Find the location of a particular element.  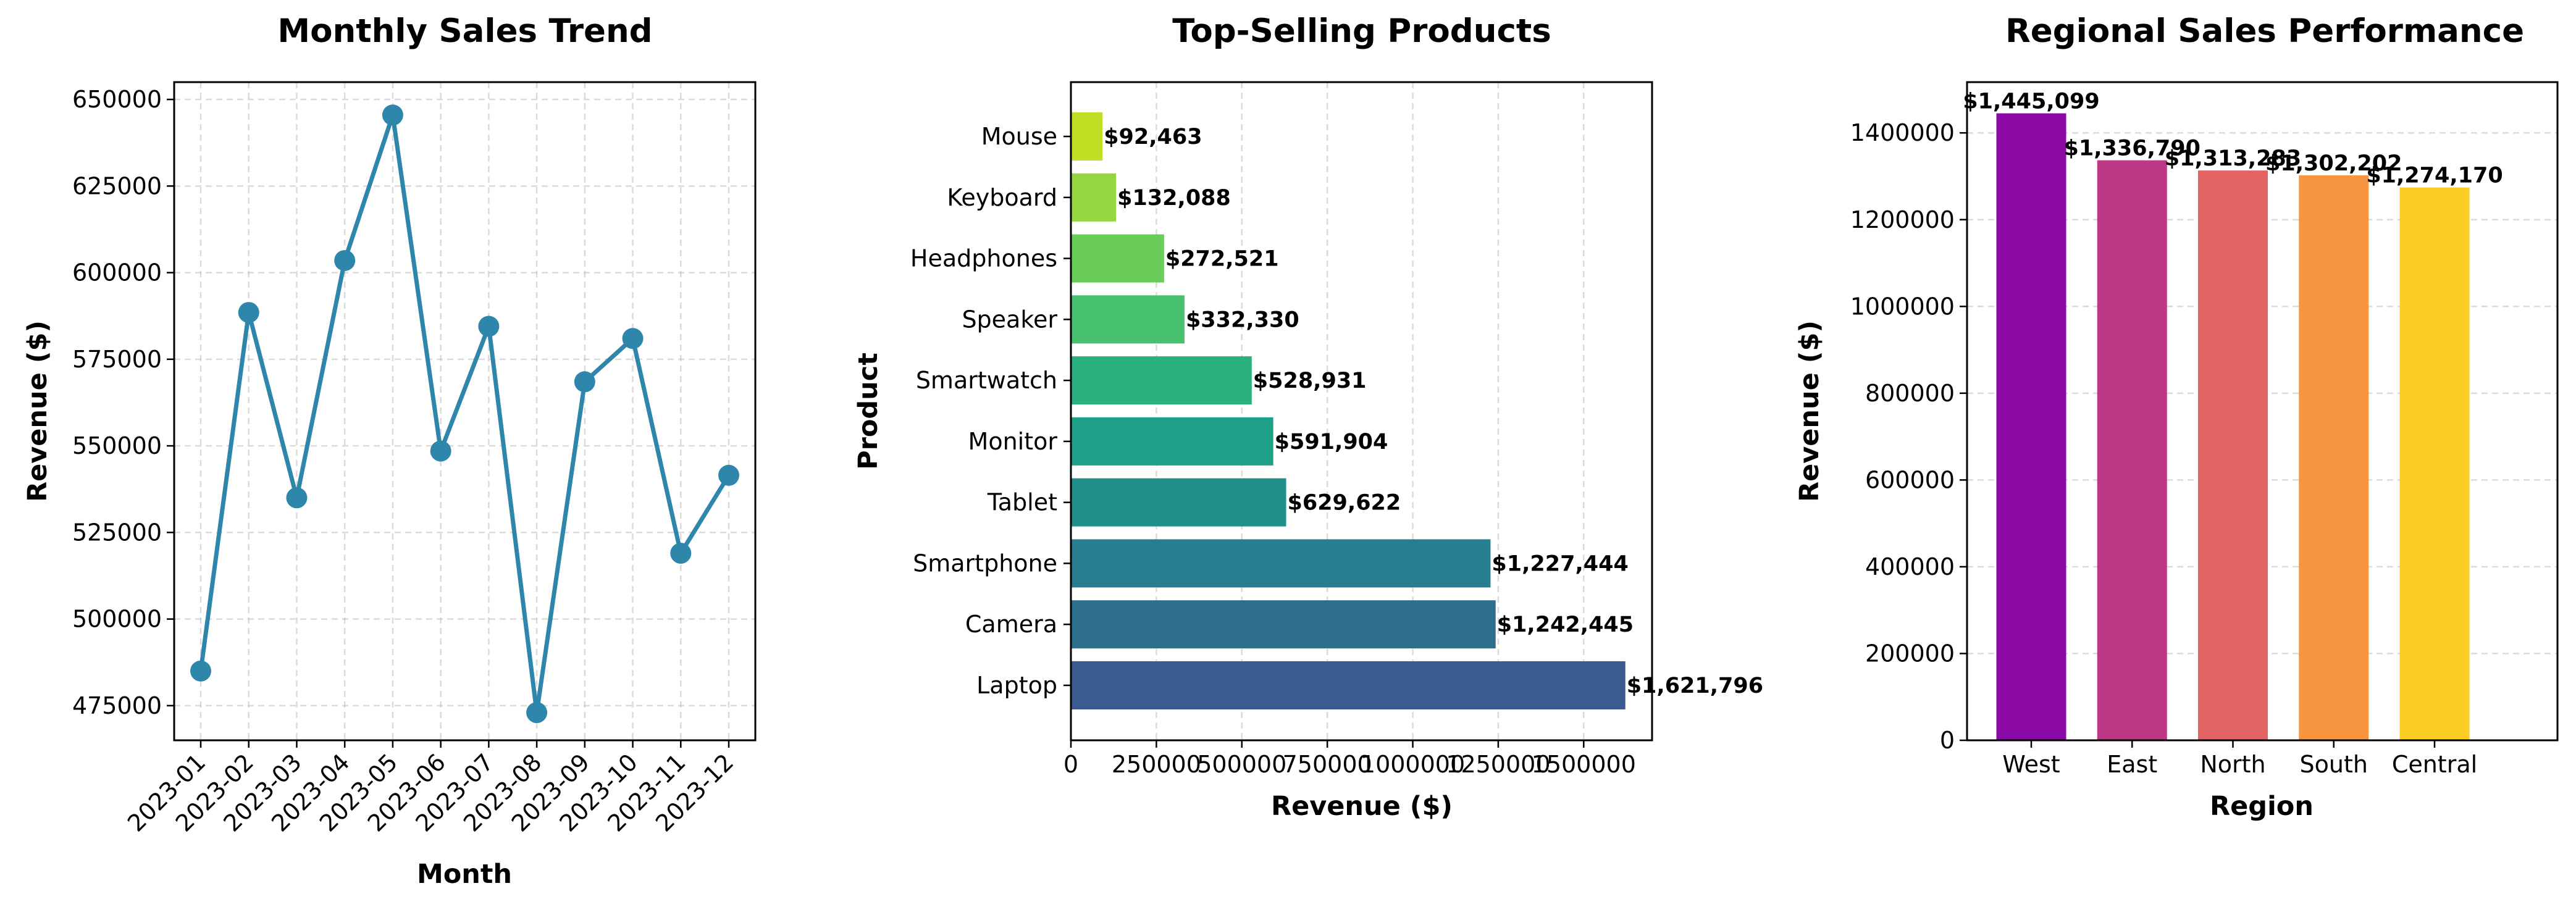

chart2-x-tick-label: 1250000 is located at coordinates (1498, 764).